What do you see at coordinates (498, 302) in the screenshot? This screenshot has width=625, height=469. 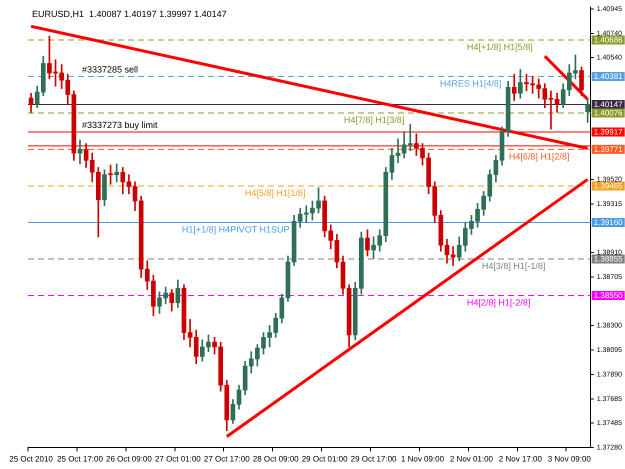 I see `annotation: H4[2/8] H1[-2/8]` at bounding box center [498, 302].